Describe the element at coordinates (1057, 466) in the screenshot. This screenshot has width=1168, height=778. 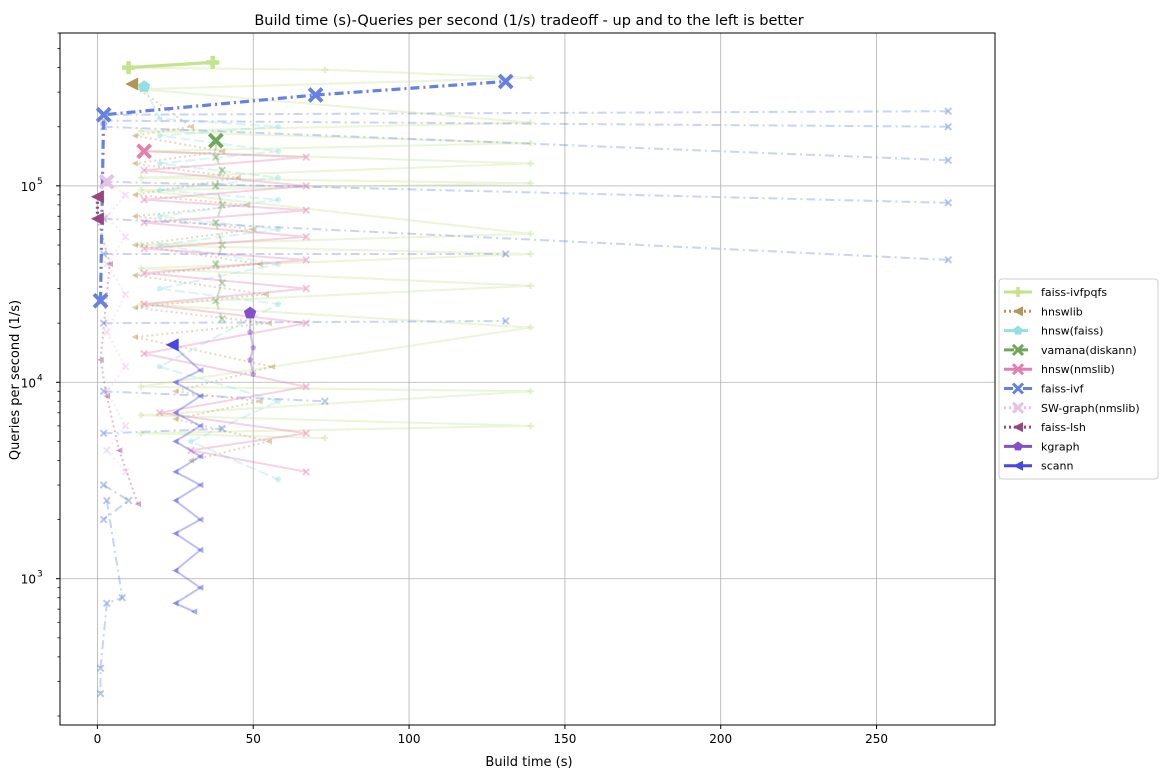
I see `legend-label: scann` at that location.